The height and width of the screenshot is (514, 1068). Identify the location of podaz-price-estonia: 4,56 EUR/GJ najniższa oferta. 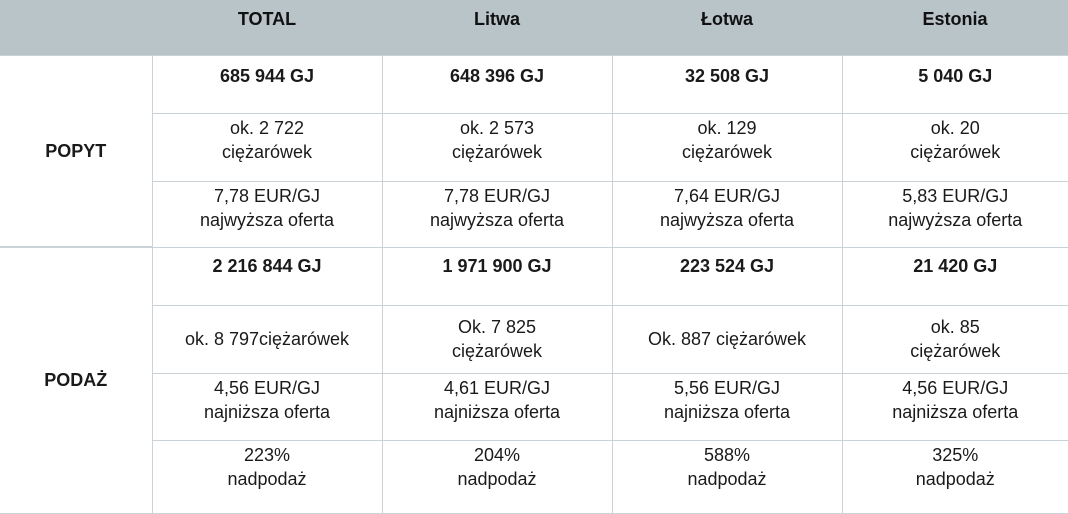
(954, 406).